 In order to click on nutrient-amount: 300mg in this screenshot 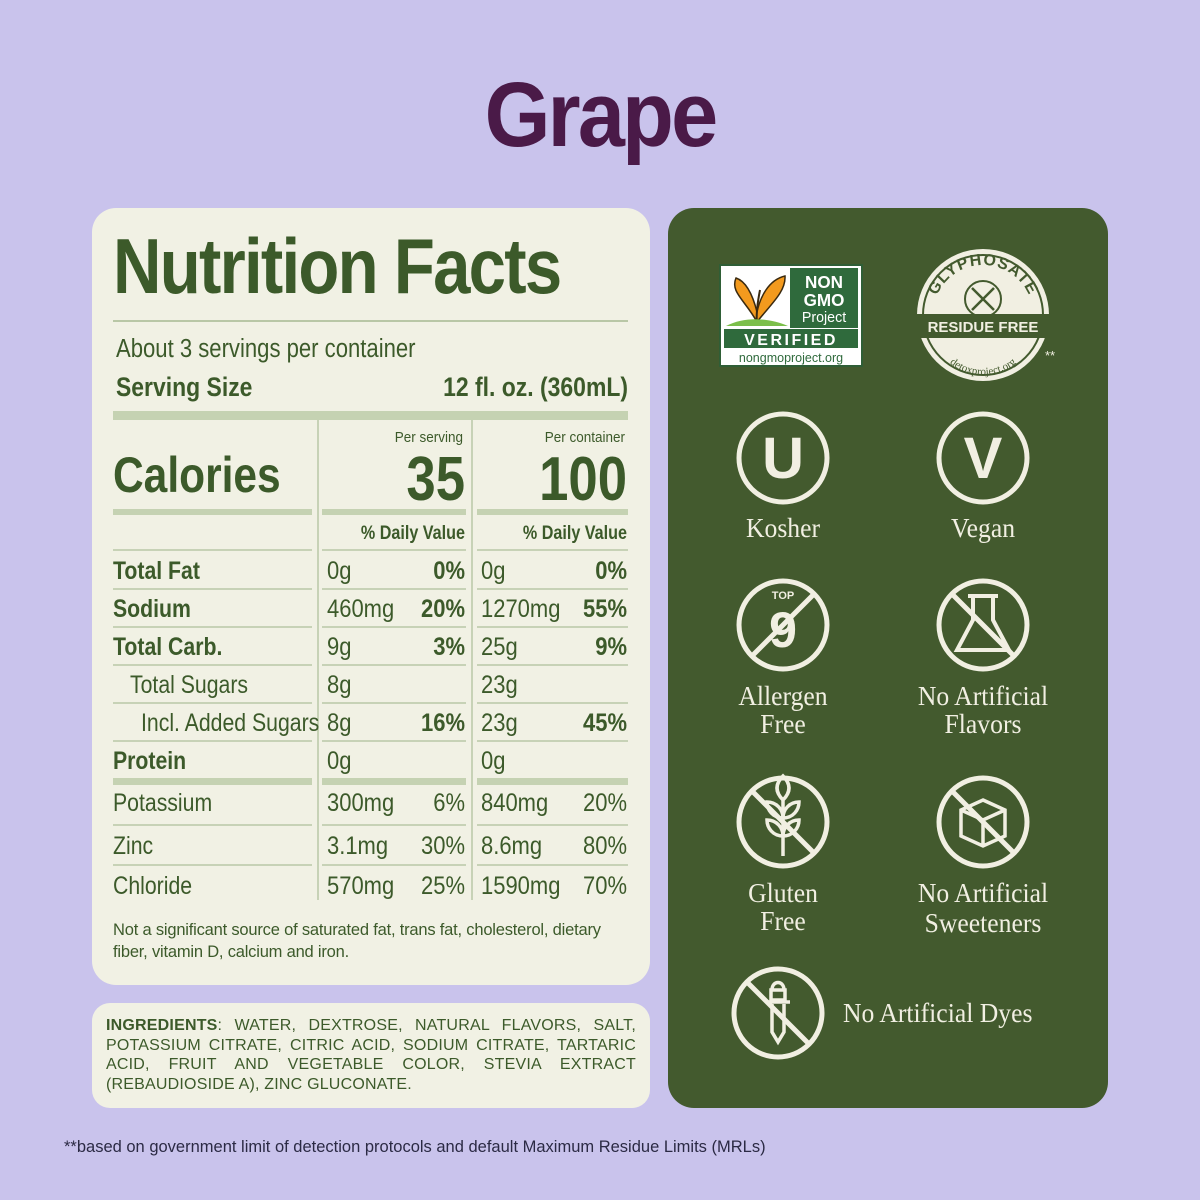, I will do `click(360, 803)`.